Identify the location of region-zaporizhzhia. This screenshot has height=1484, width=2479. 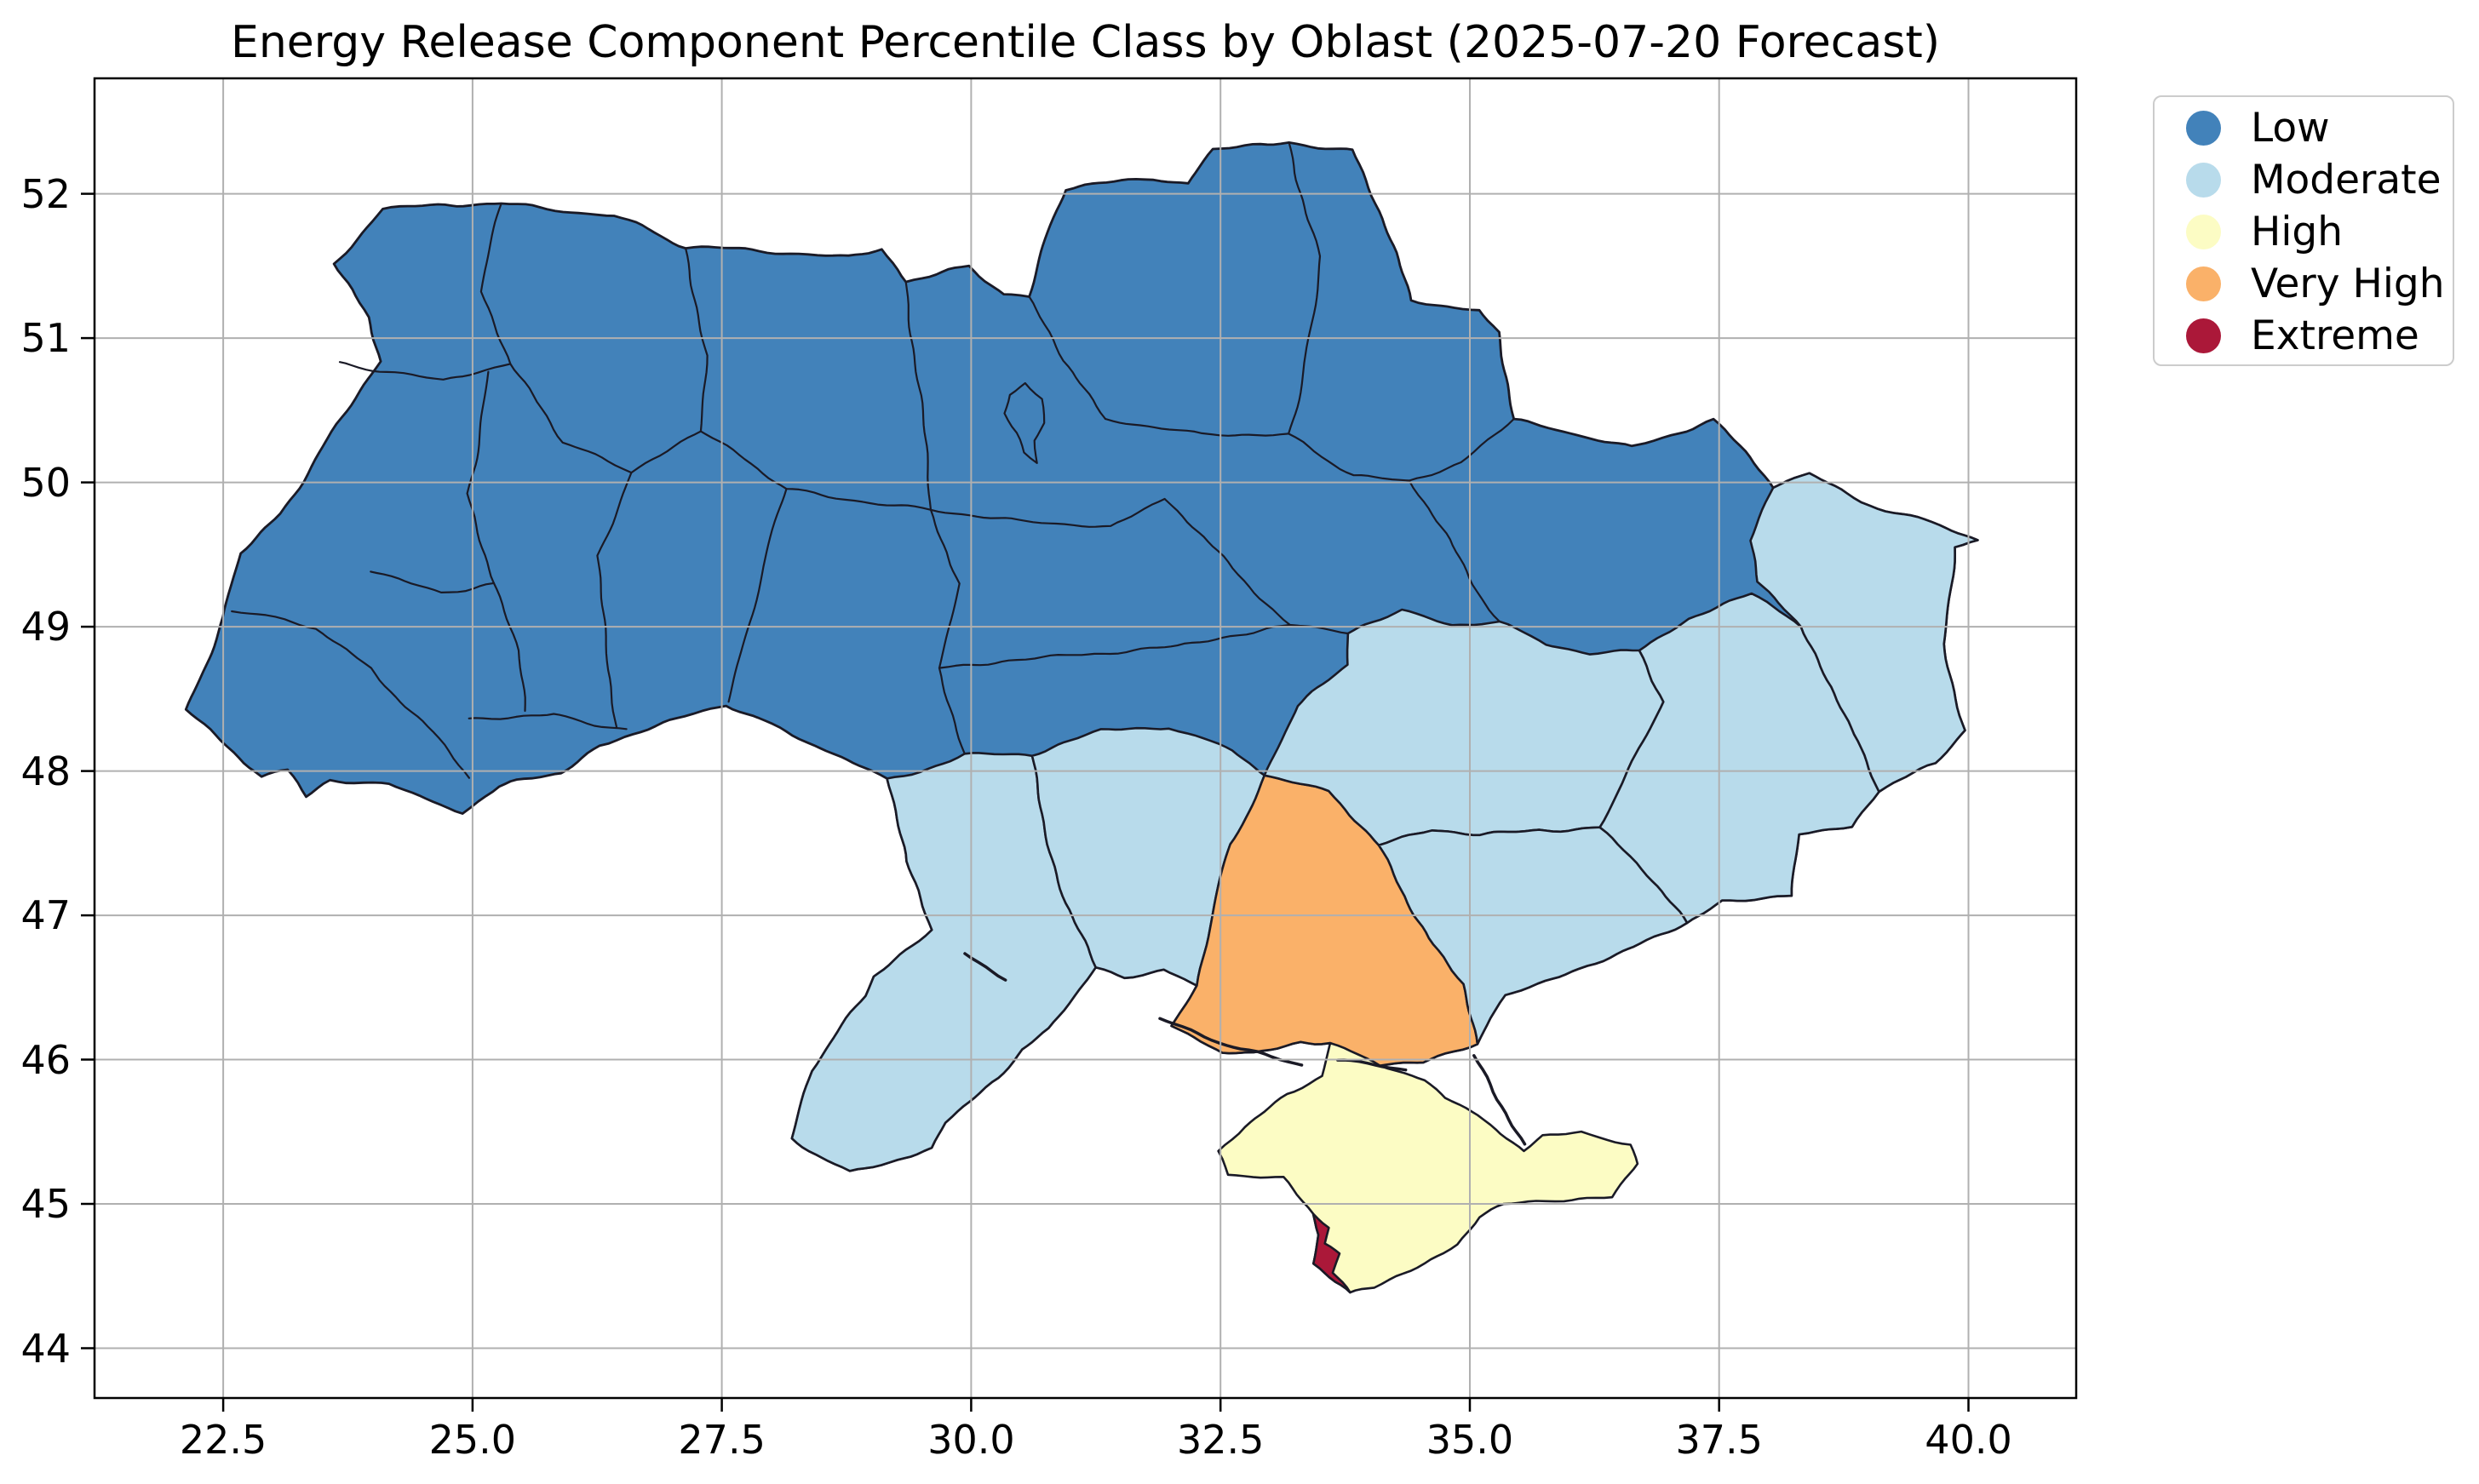
(1533, 936).